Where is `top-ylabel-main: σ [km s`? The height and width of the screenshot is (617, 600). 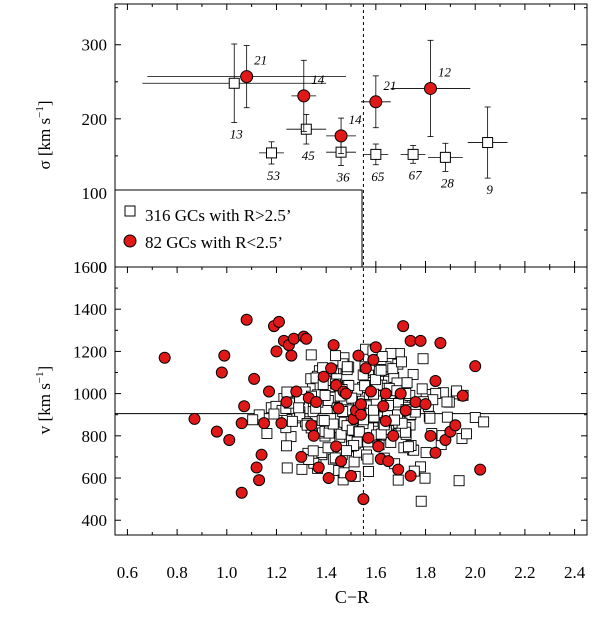 top-ylabel-main: σ [km s is located at coordinates (44, 144).